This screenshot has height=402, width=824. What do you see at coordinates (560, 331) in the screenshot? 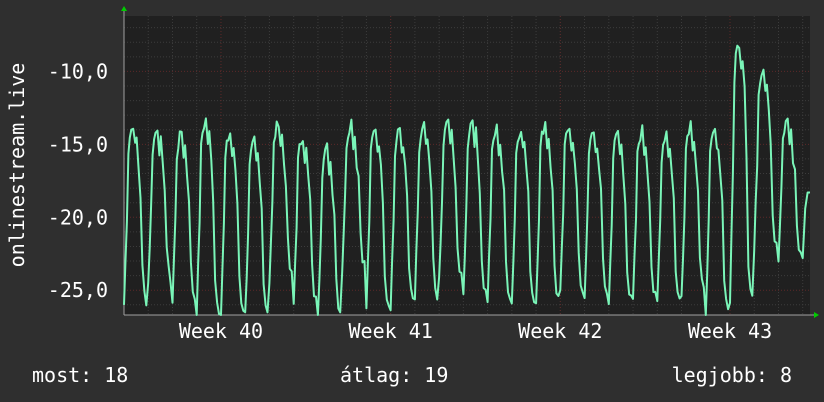
I see `x-tick-label: Week 42` at bounding box center [560, 331].